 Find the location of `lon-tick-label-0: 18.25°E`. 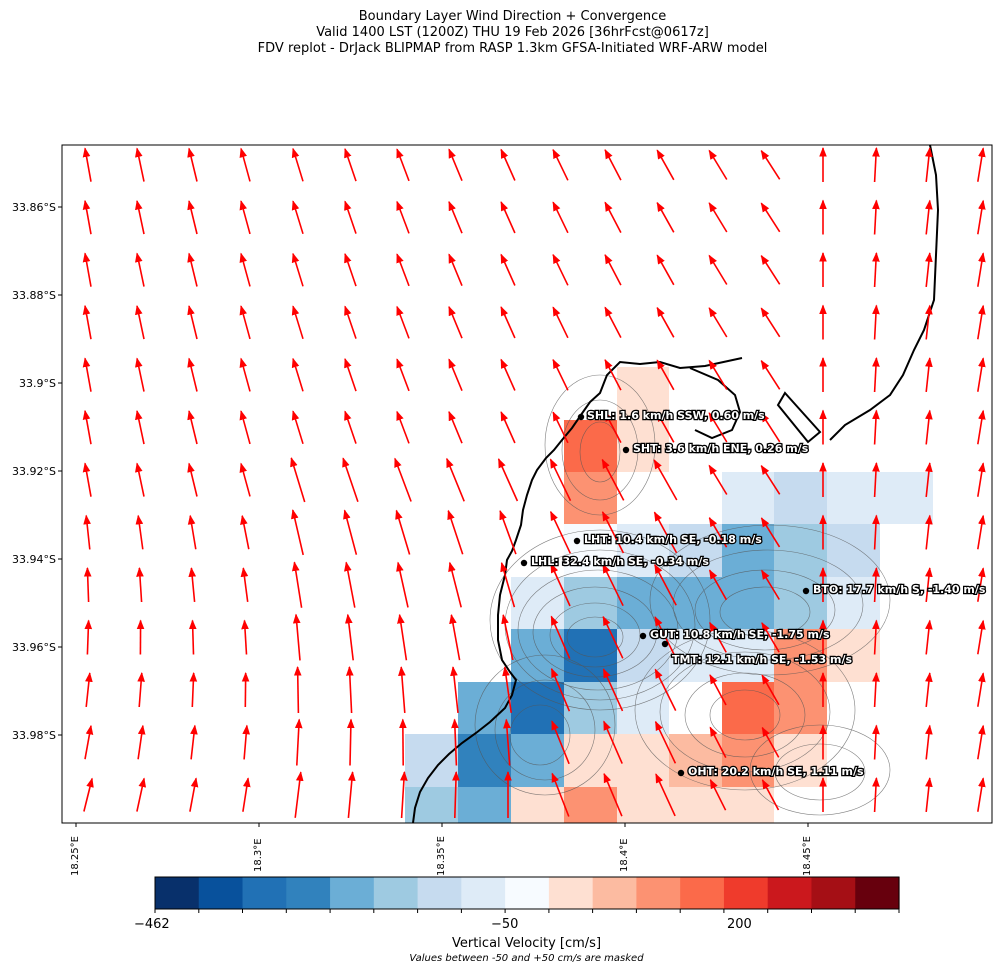

lon-tick-label-0: 18.25°E is located at coordinates (75, 856).